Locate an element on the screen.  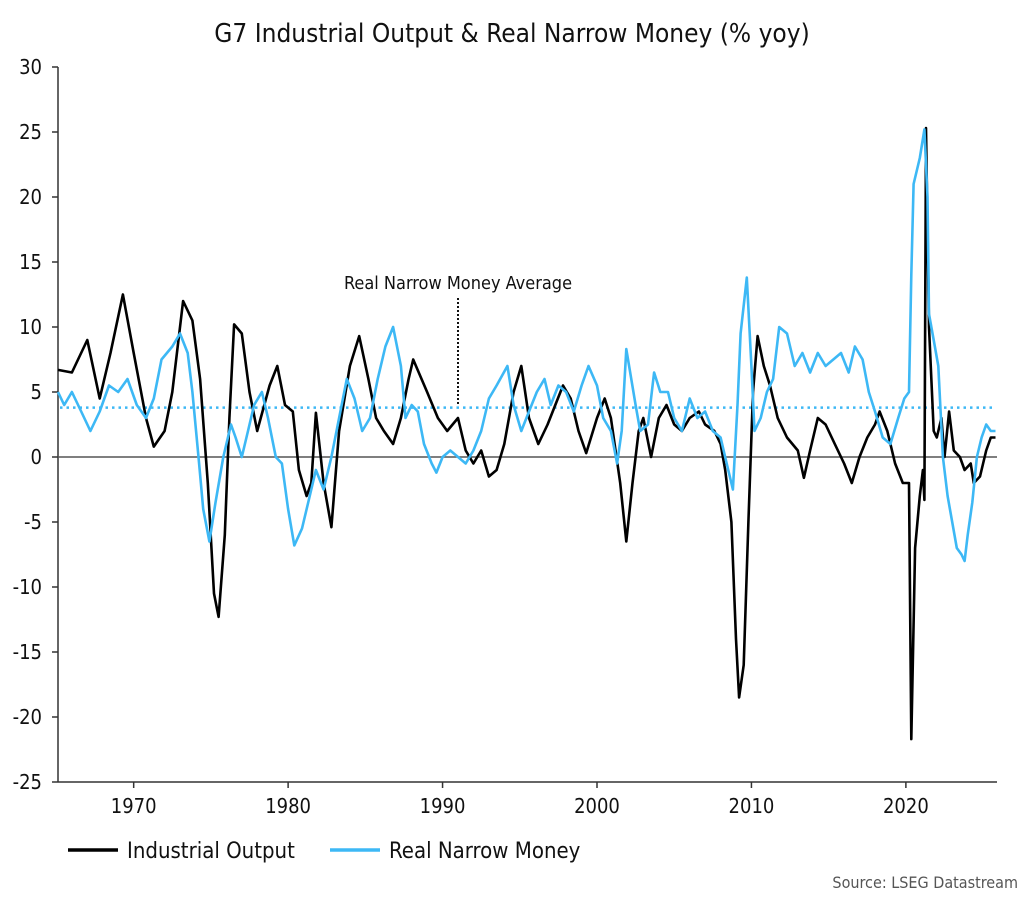
legend-label-industrial-output: Industrial Output is located at coordinates (211, 851).